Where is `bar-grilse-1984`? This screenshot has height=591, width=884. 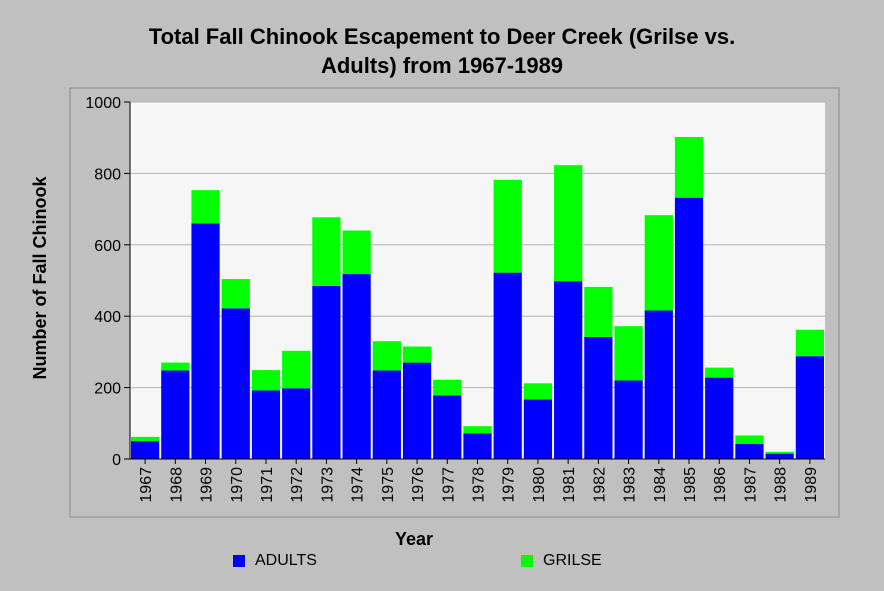 bar-grilse-1984 is located at coordinates (658, 263).